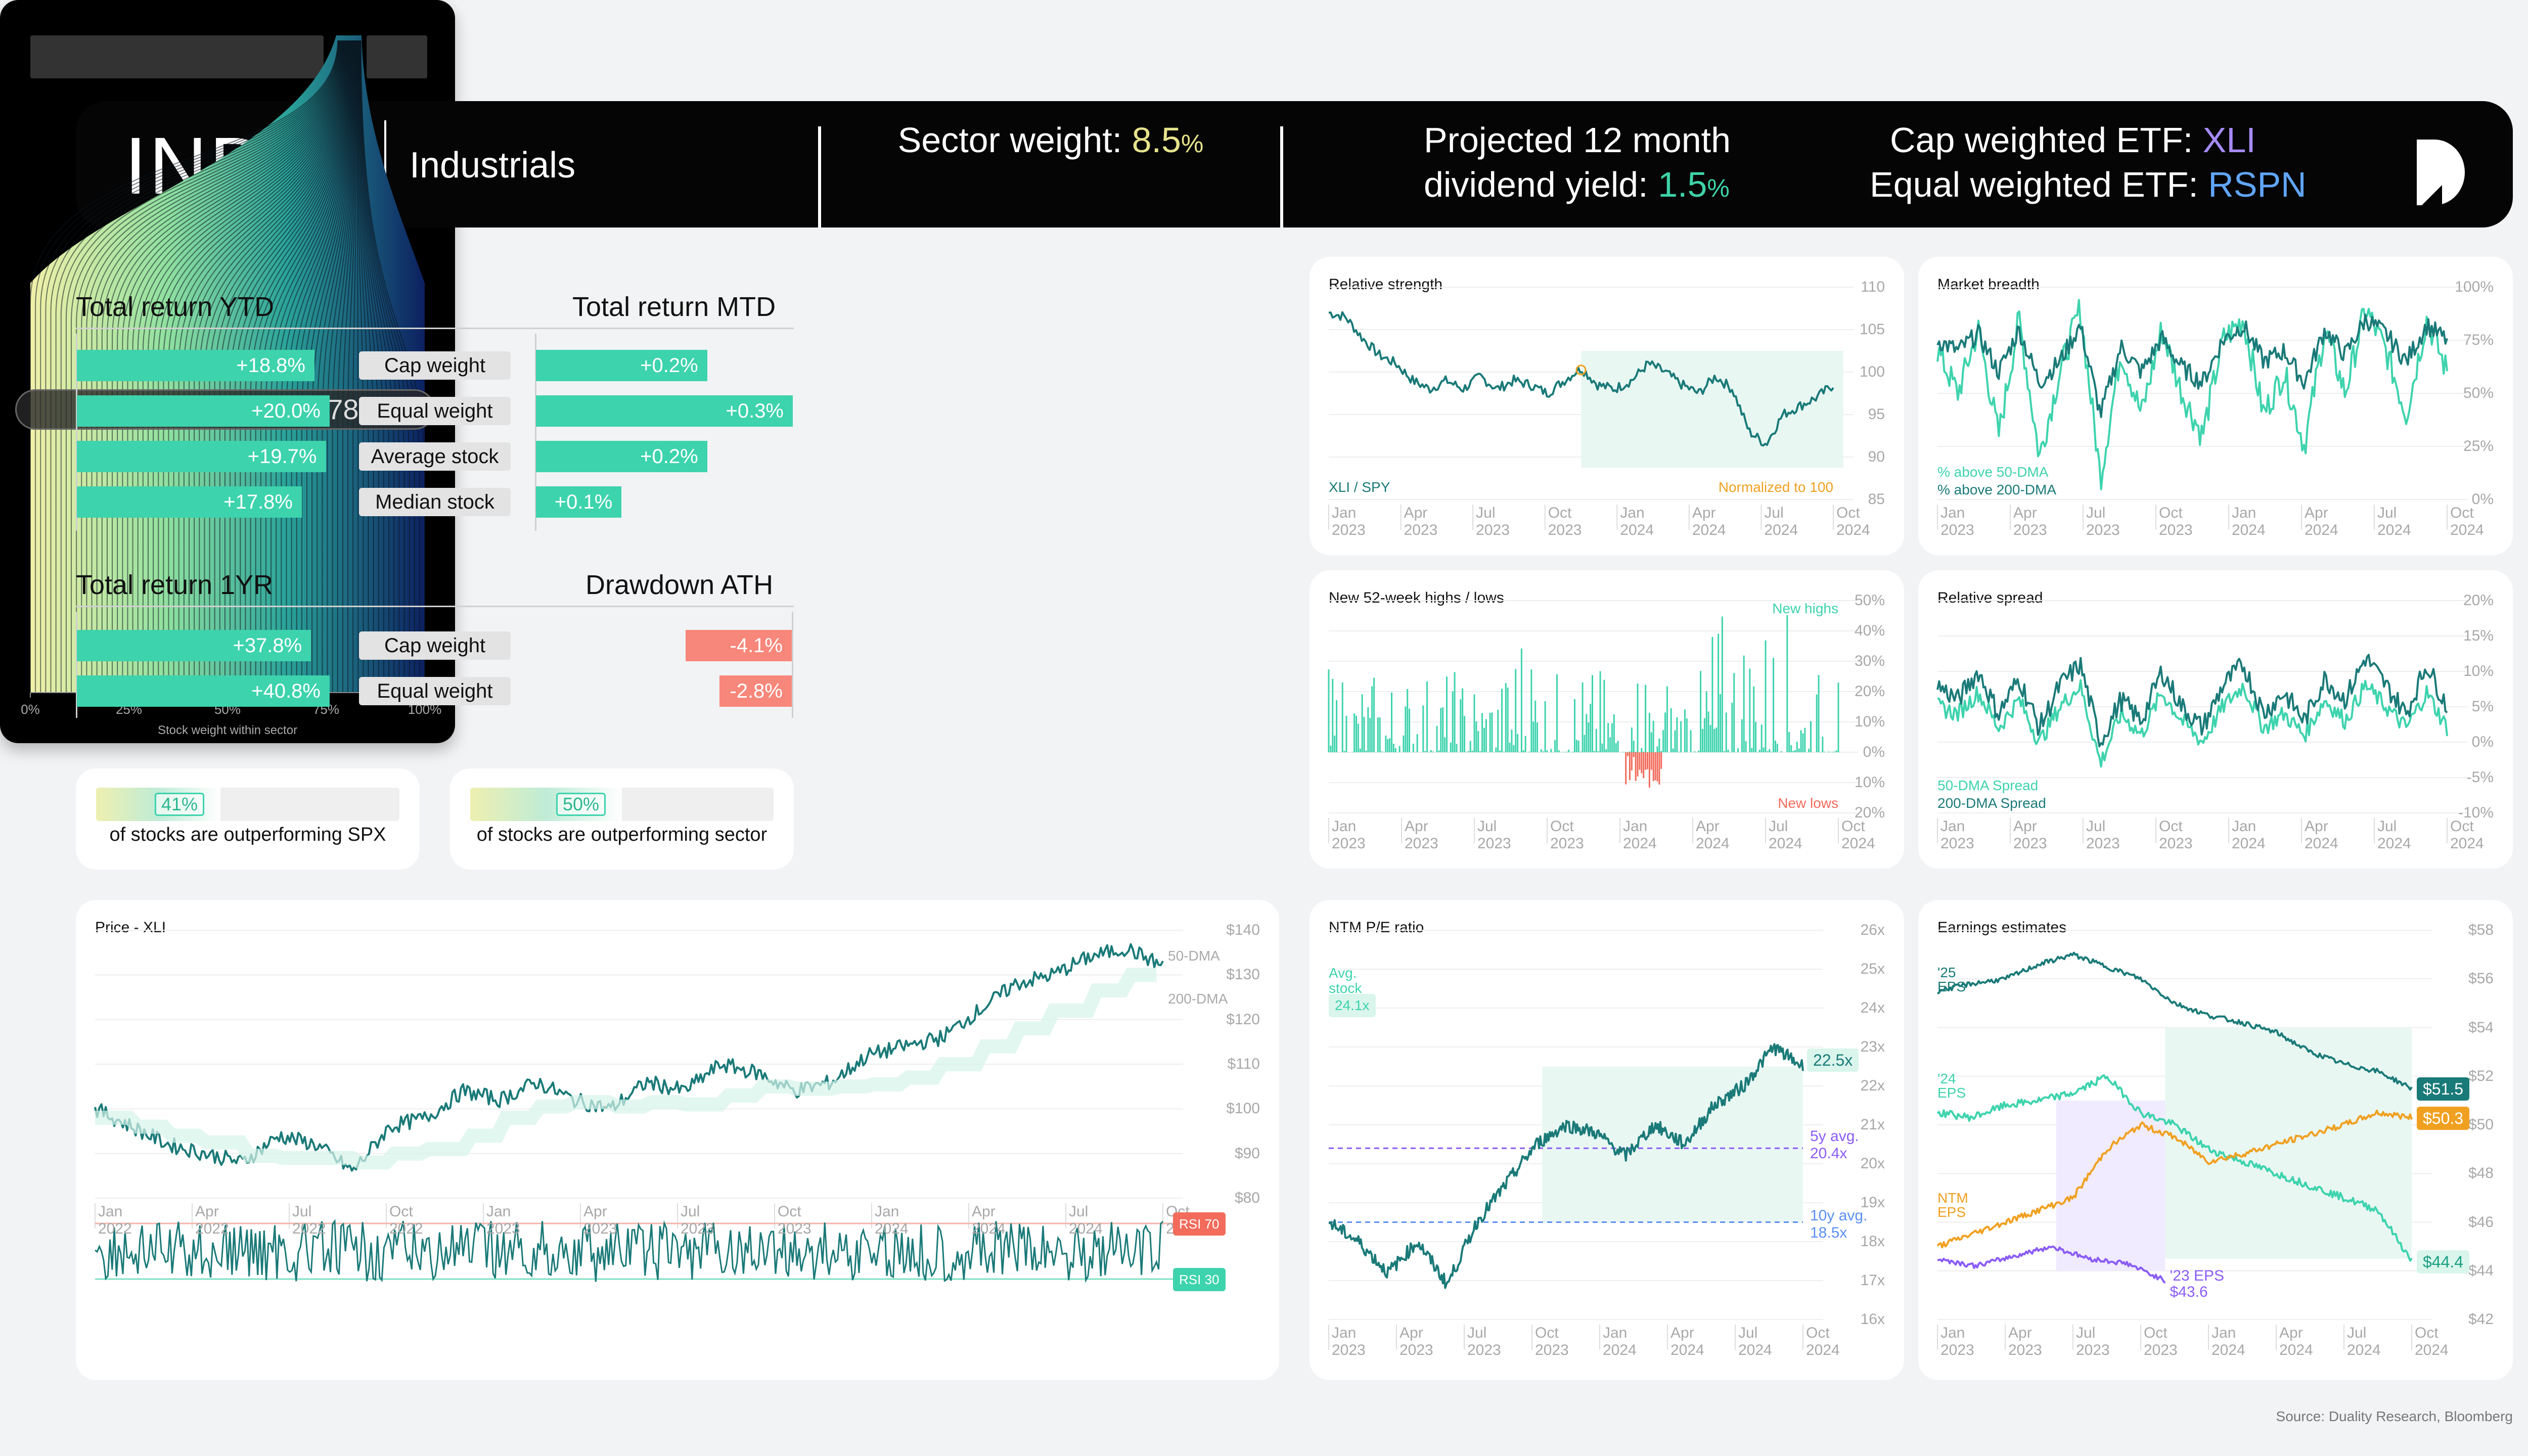 The height and width of the screenshot is (1456, 2528). Describe the element at coordinates (248, 834) in the screenshot. I see `outperform-spx-text: of stocks are outperforming SPX` at that location.